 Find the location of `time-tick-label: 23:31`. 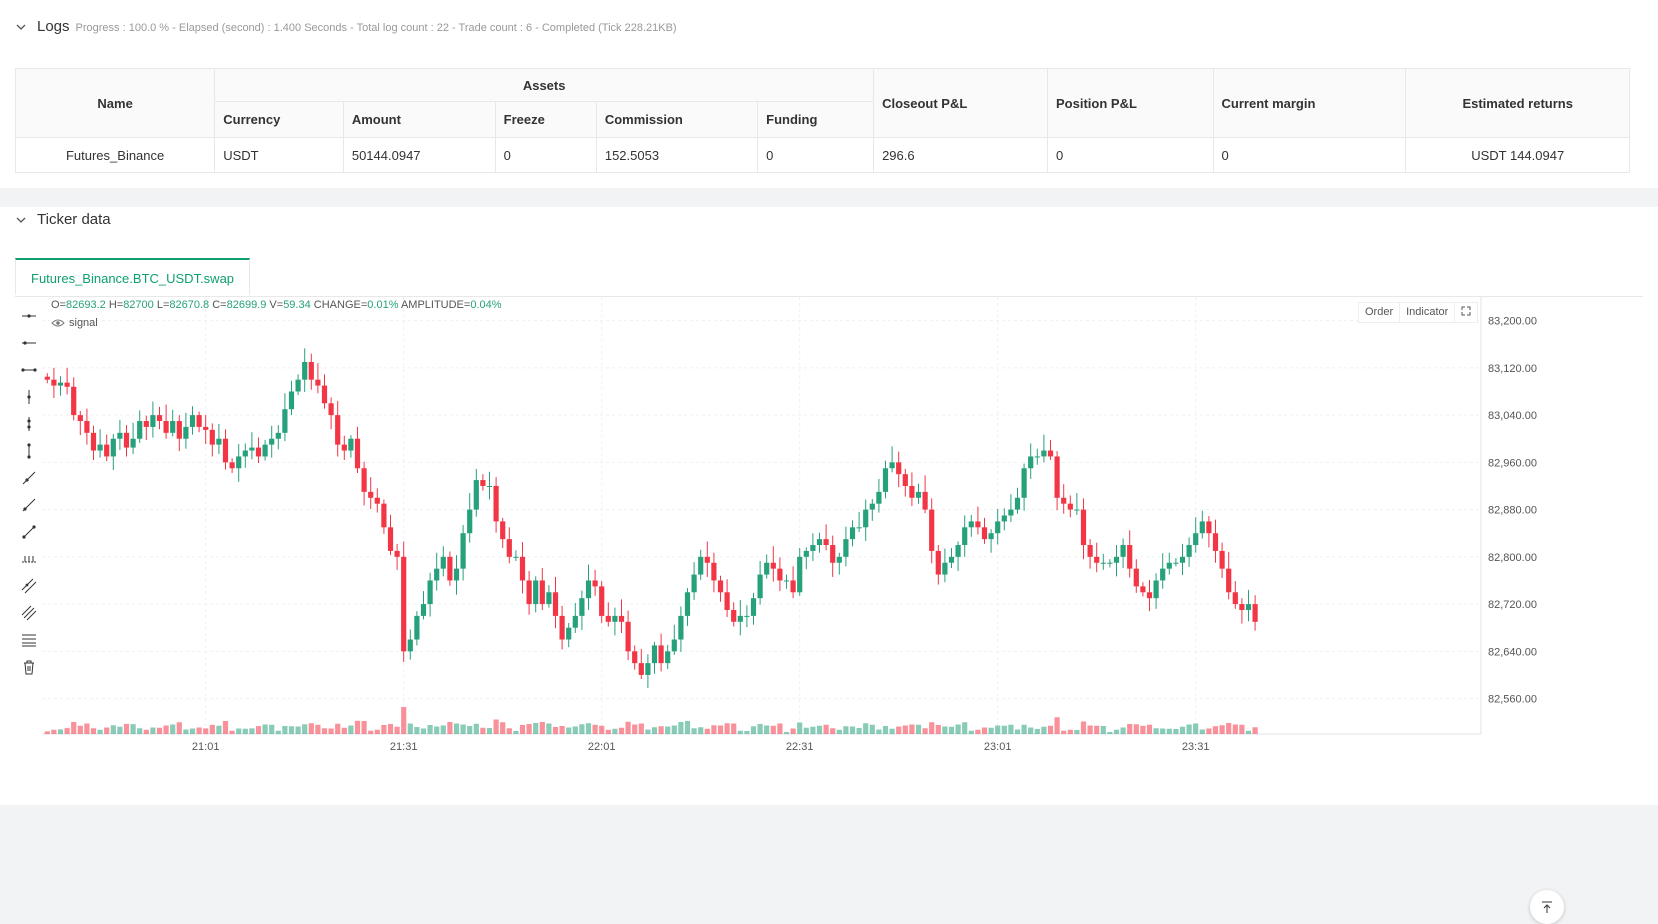

time-tick-label: 23:31 is located at coordinates (1196, 747).